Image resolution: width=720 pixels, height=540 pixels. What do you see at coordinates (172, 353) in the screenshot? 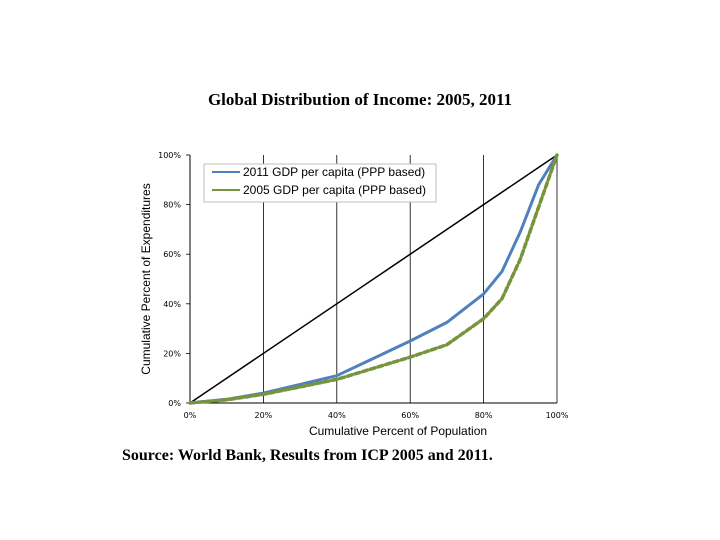
I see `y-tick-label: 20%` at bounding box center [172, 353].